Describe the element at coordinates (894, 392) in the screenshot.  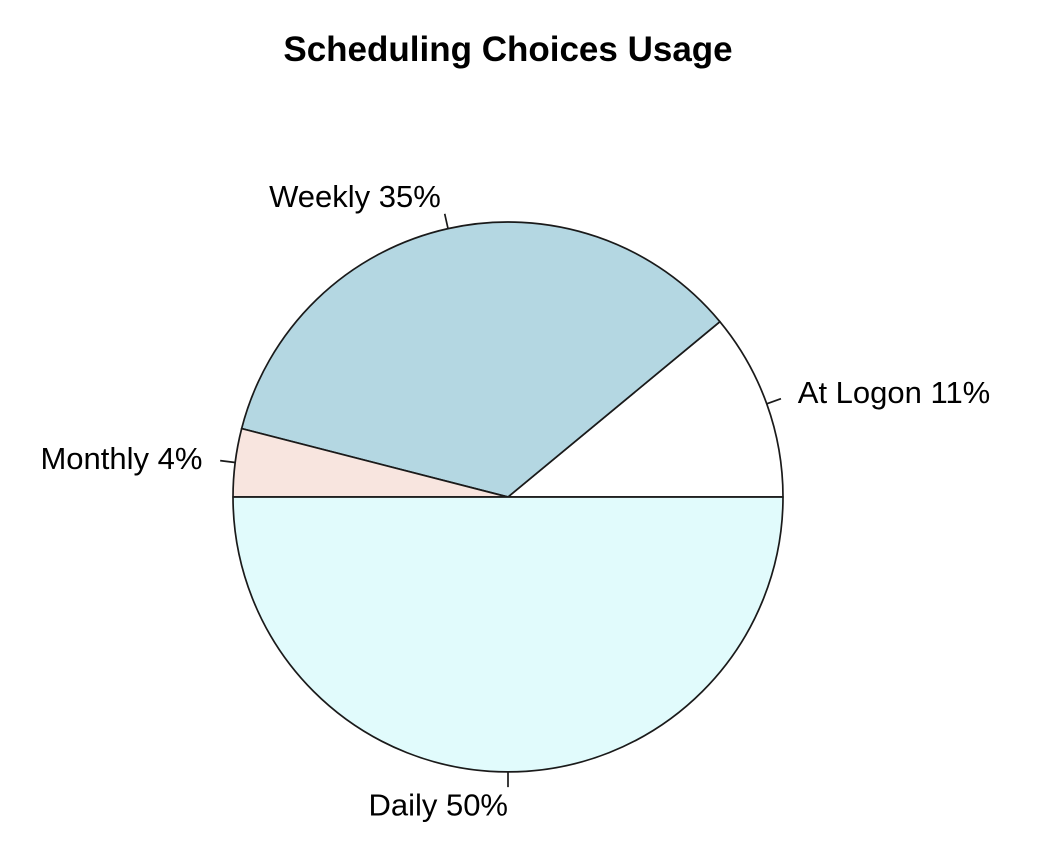
I see `slice-label-at-logon: At Logon 11%` at that location.